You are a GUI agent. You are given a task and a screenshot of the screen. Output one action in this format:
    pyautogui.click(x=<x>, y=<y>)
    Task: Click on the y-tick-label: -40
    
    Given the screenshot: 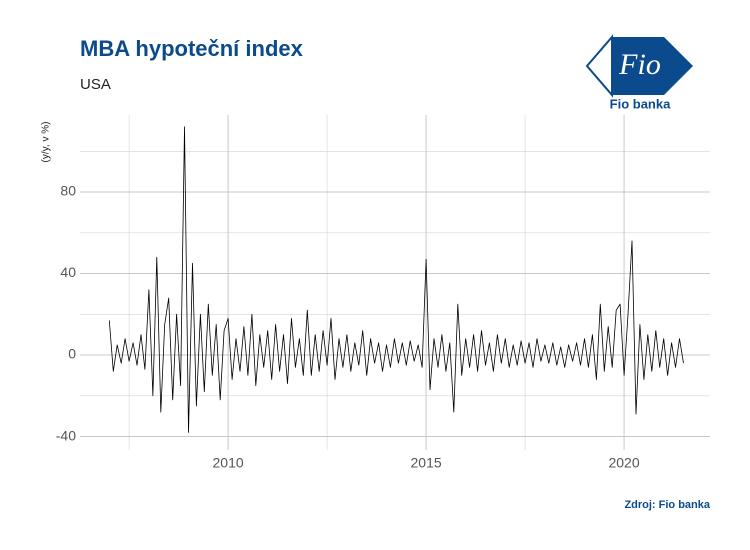 What is the action you would take?
    pyautogui.click(x=66, y=435)
    